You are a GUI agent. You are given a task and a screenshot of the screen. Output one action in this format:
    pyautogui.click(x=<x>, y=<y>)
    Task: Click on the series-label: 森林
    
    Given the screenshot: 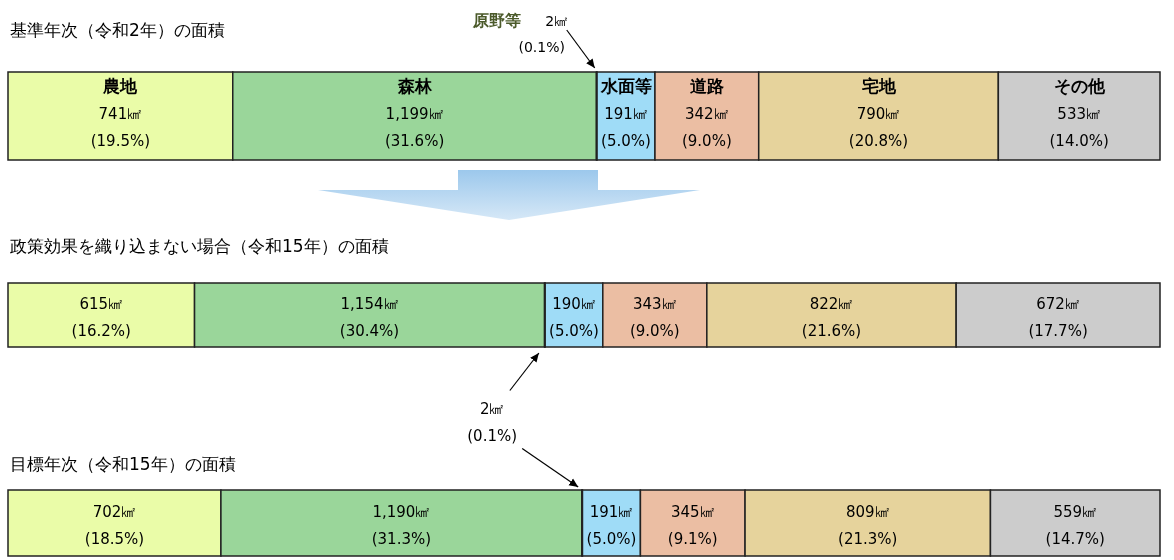 What is the action you would take?
    pyautogui.click(x=414, y=86)
    